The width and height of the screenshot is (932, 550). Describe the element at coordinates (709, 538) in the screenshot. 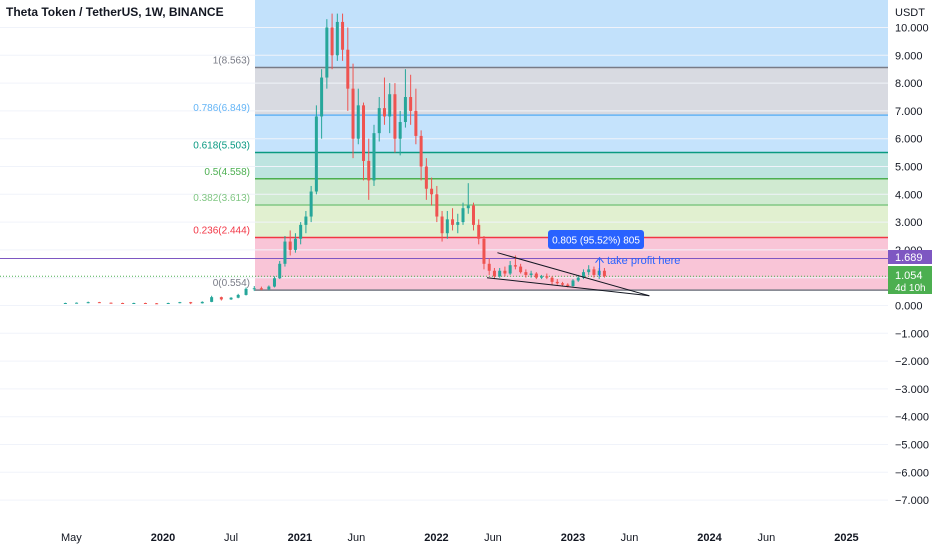

I see `time-tick-label: 2024` at that location.